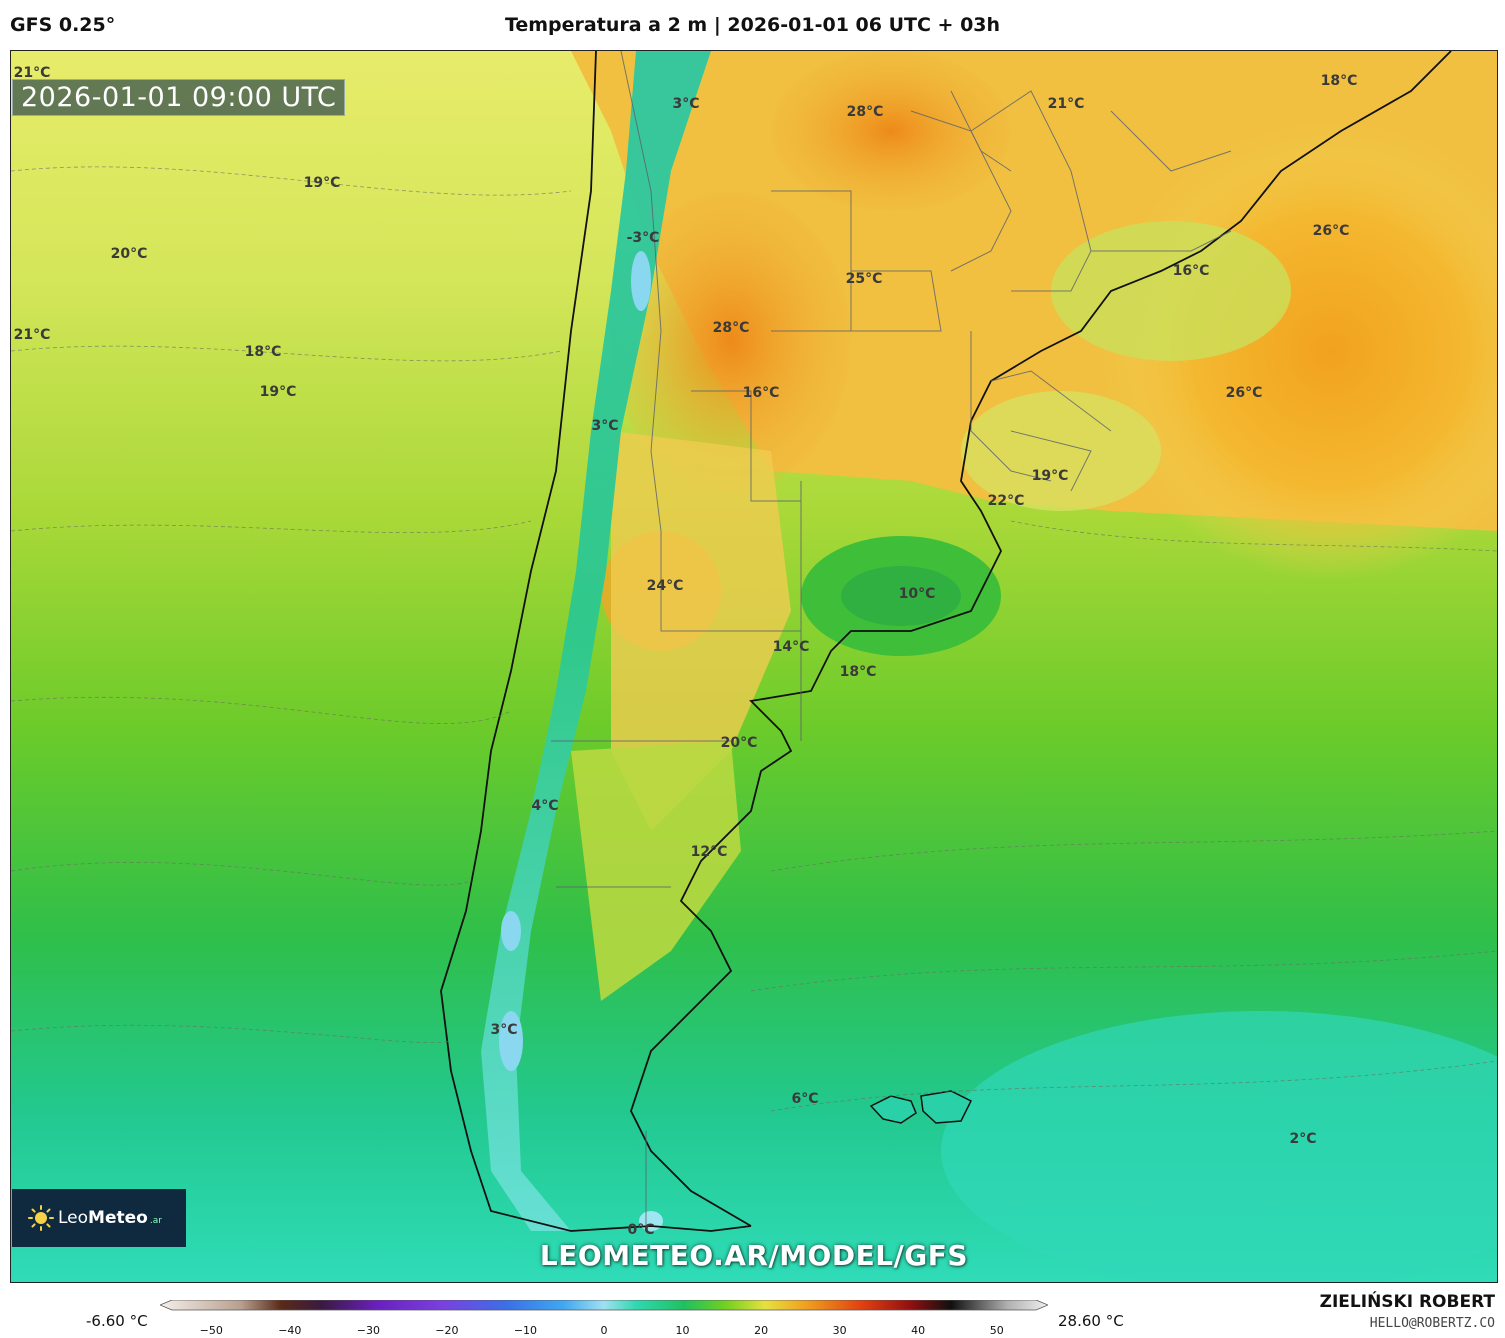 The image size is (1505, 1338). I want to click on author-block: ZIELIŃSKI ROBERT HELLO@ROBERTZ.CO, so click(1407, 1311).